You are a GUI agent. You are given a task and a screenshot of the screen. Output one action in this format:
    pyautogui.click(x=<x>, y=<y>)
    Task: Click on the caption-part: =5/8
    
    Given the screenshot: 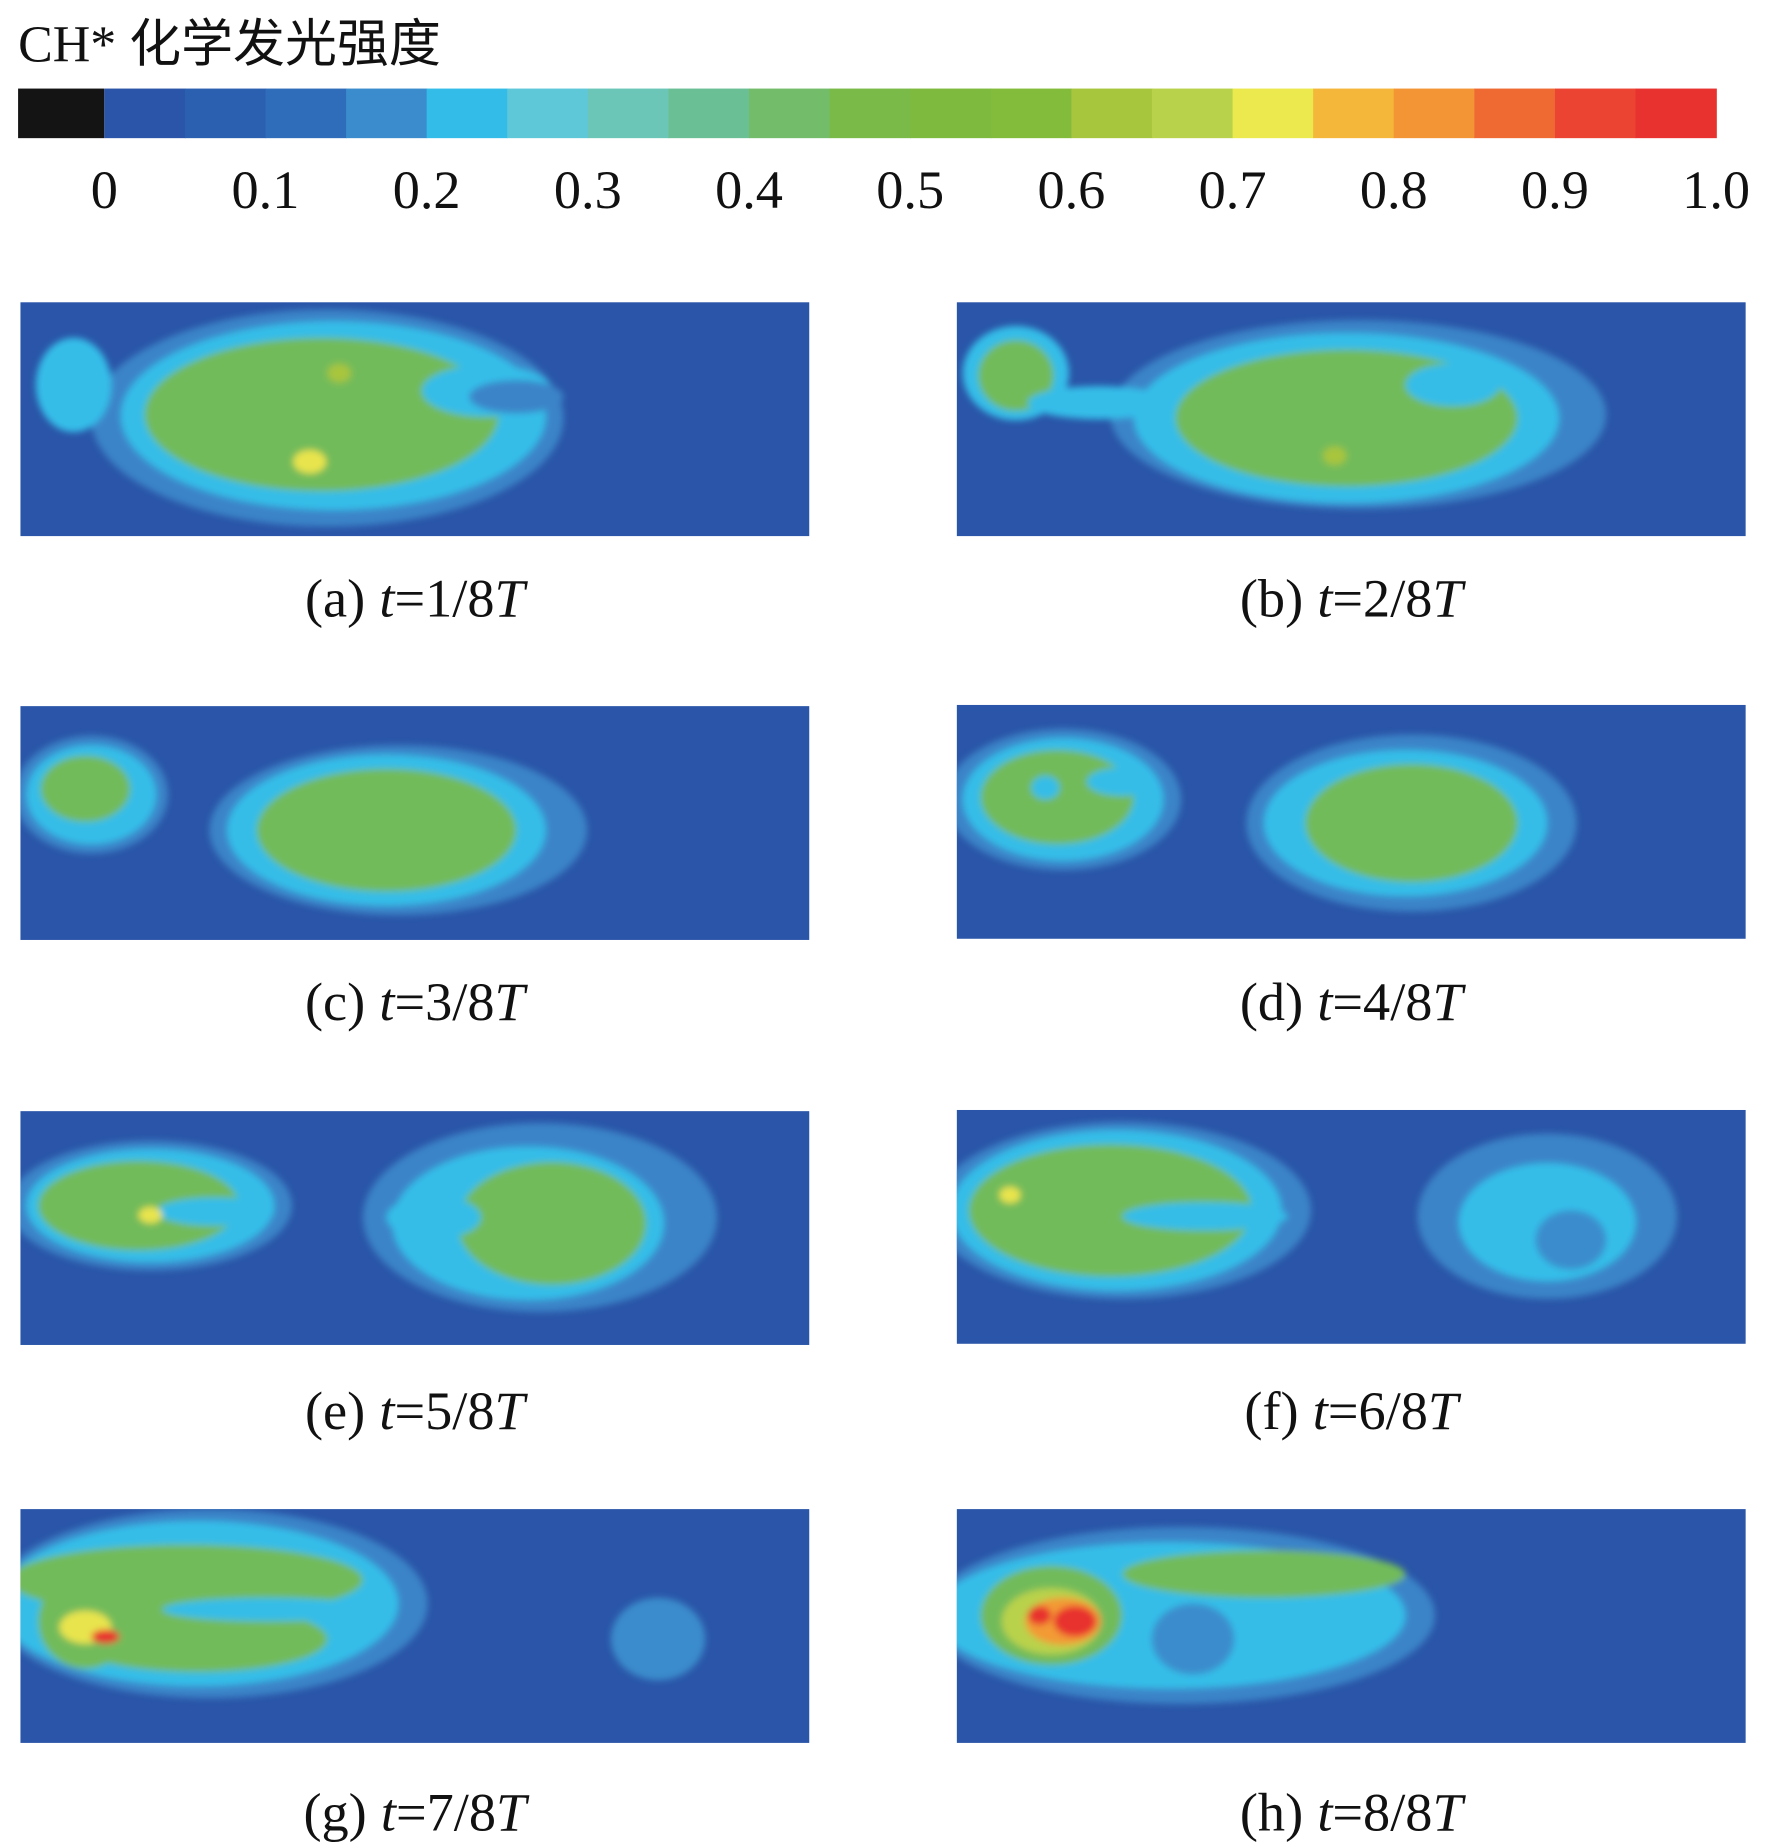 What is the action you would take?
    pyautogui.click(x=445, y=1411)
    